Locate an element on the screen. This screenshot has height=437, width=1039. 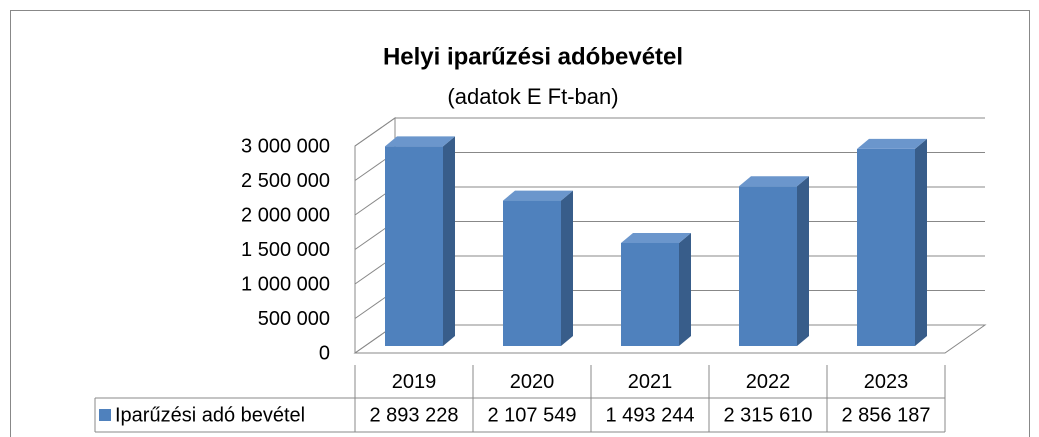
legend-key is located at coordinates (105, 415).